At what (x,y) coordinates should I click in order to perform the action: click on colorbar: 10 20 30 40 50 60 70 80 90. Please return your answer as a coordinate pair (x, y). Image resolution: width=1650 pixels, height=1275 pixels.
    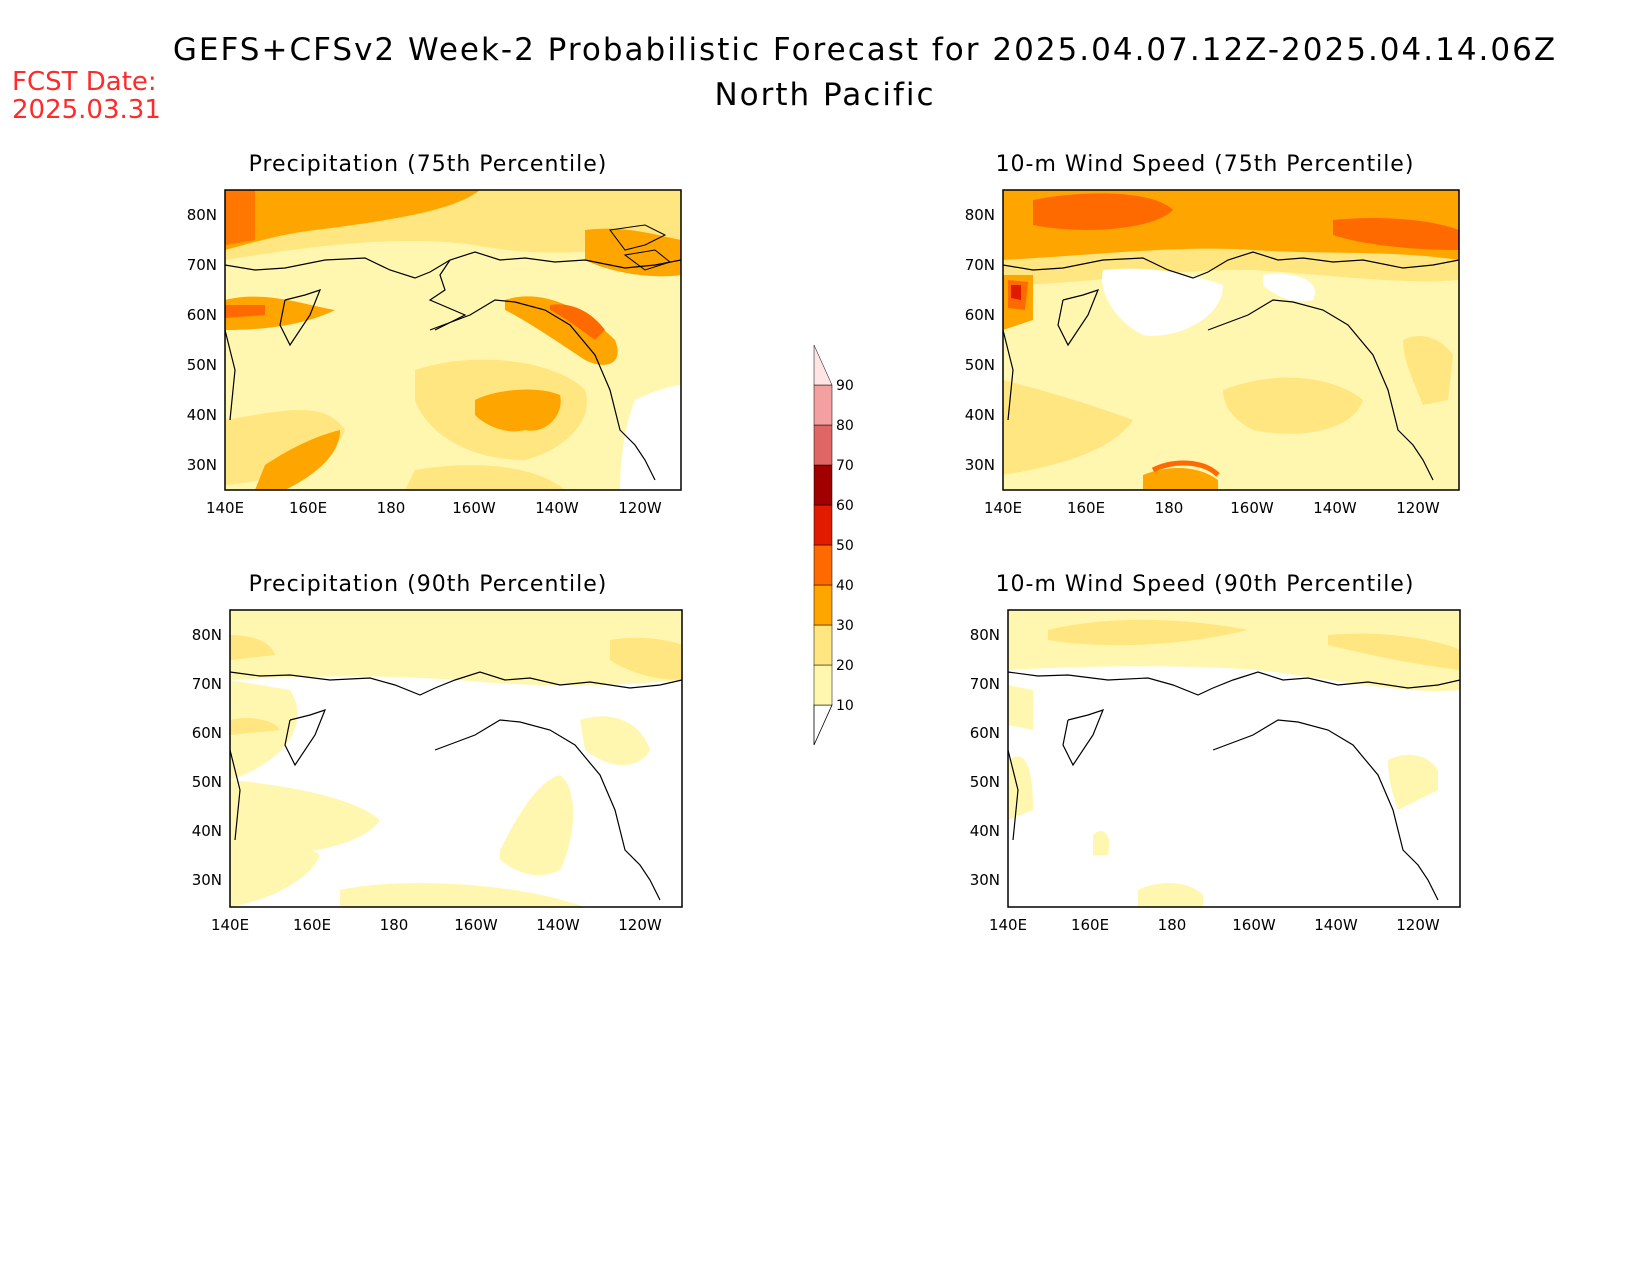
    Looking at the image, I should click on (833, 545).